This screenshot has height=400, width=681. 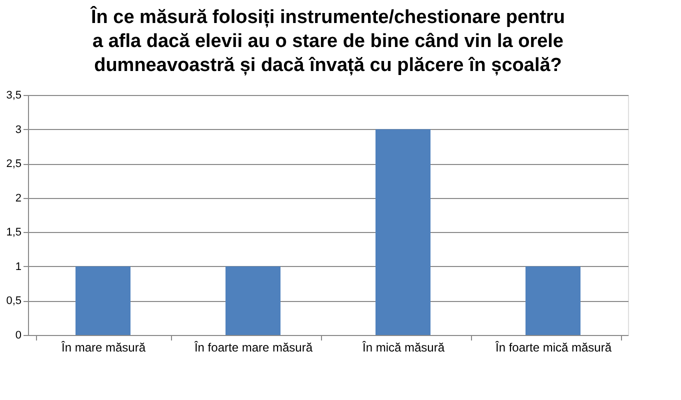 What do you see at coordinates (553, 347) in the screenshot?
I see `x-tick-label: În foarte mică măsură` at bounding box center [553, 347].